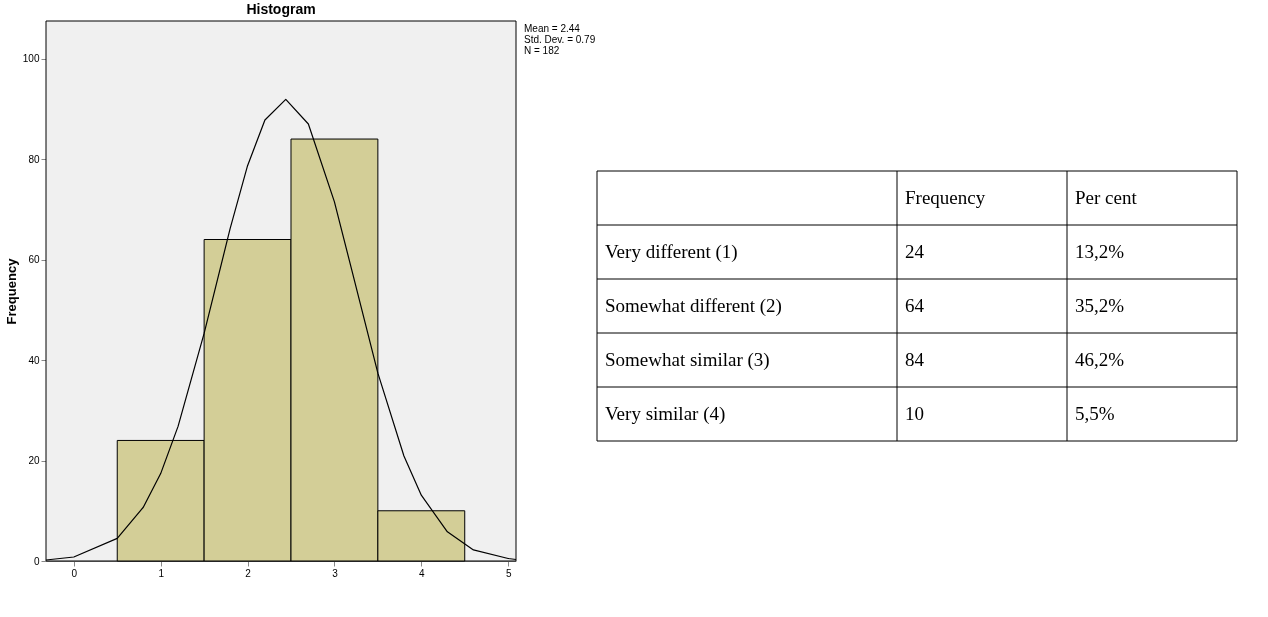  Describe the element at coordinates (915, 359) in the screenshot. I see `data-label: 84` at that location.